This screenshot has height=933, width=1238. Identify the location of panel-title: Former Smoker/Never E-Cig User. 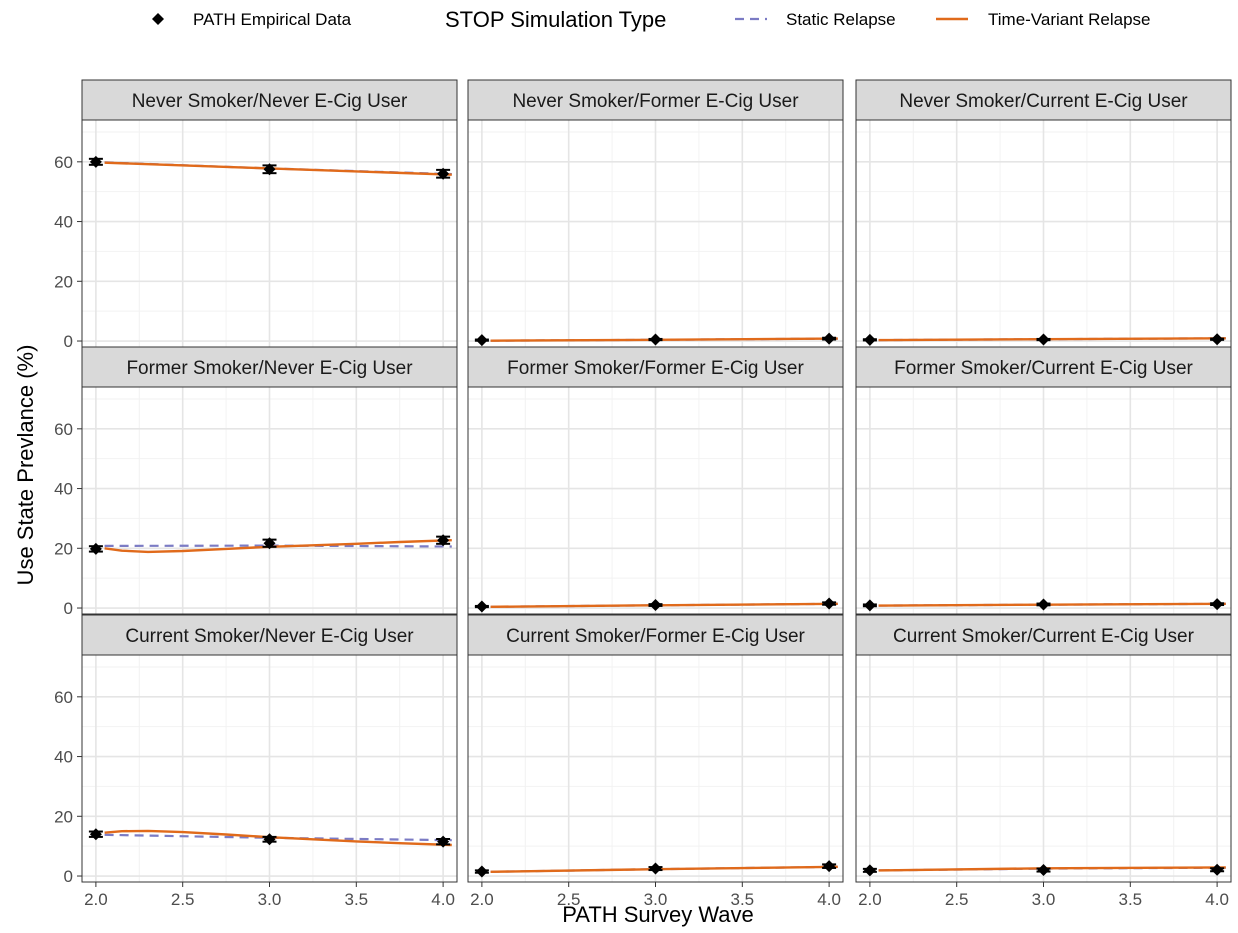
(269, 368).